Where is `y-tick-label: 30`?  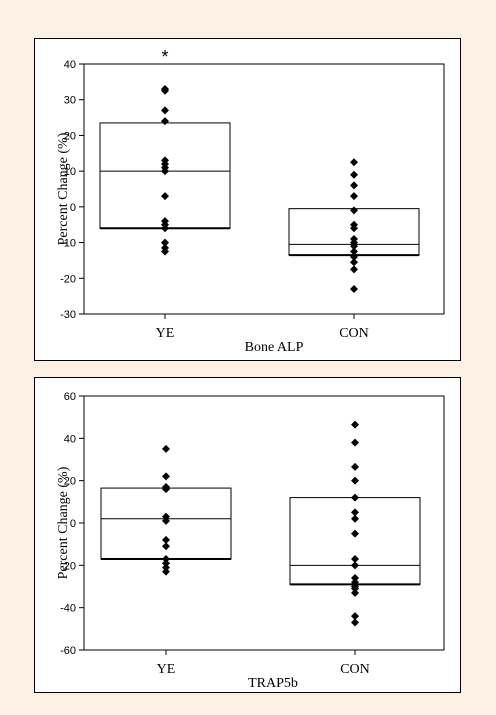 y-tick-label: 30 is located at coordinates (70, 101).